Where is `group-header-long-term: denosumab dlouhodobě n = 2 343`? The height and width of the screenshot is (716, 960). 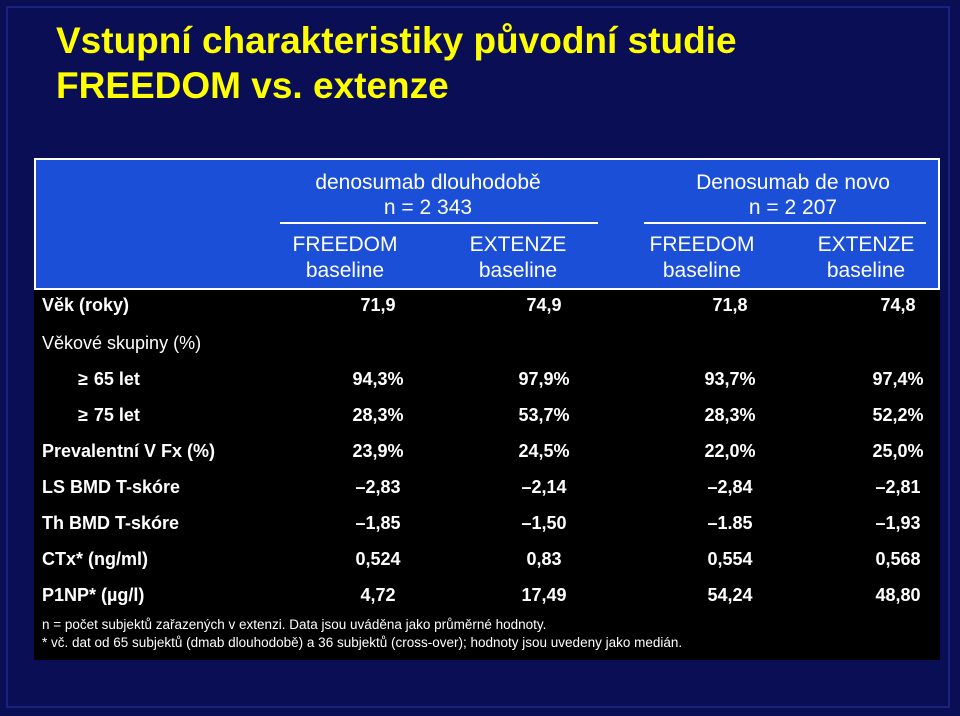
group-header-long-term: denosumab dlouhodobě n = 2 343 is located at coordinates (428, 195).